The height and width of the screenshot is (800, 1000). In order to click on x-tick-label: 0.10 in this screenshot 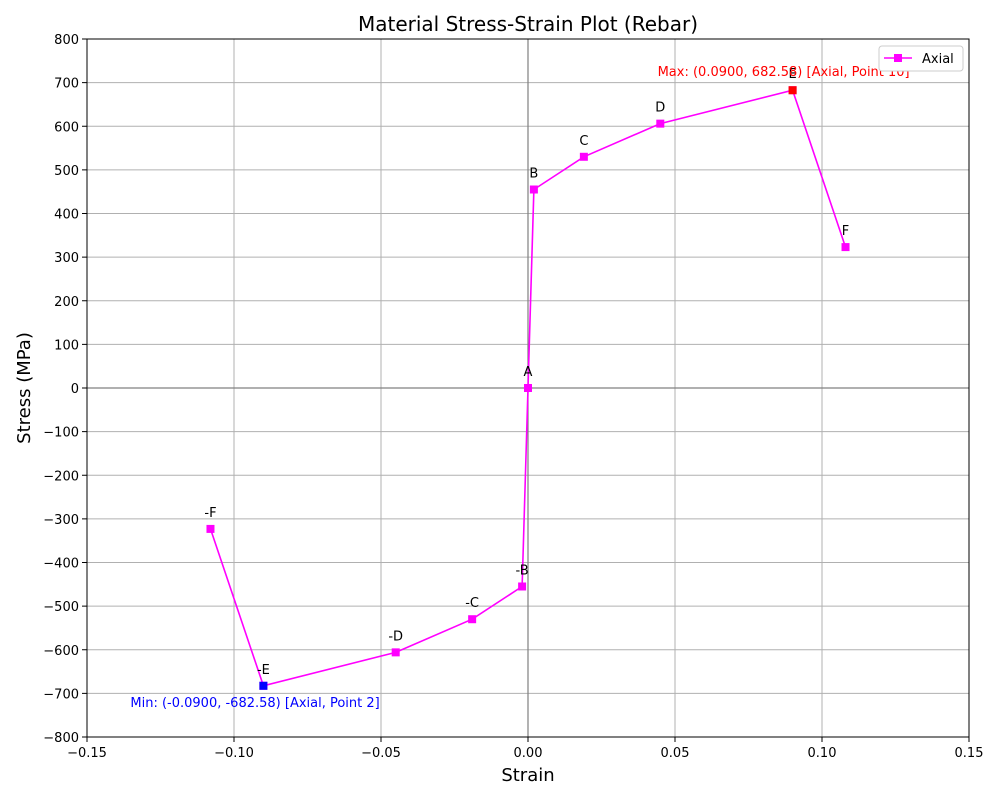, I will do `click(822, 753)`.